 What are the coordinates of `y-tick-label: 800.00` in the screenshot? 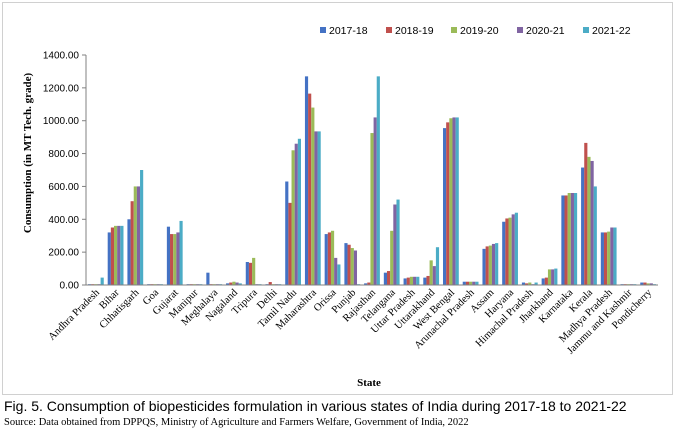 It's located at (63, 154).